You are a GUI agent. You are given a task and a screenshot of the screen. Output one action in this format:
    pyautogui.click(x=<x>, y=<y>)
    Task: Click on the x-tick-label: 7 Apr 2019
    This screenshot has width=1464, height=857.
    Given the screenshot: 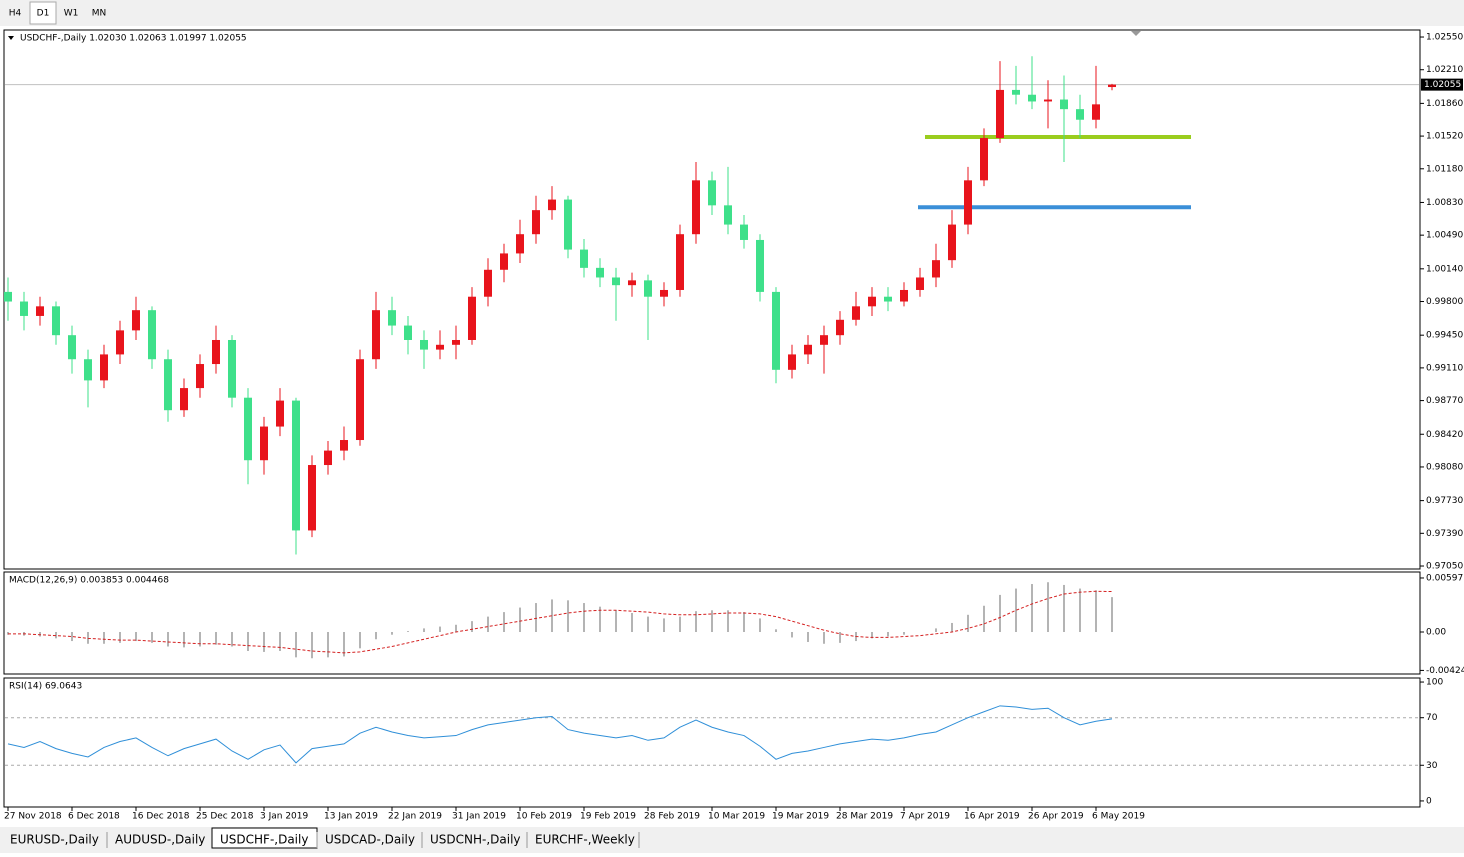 What is the action you would take?
    pyautogui.click(x=925, y=817)
    